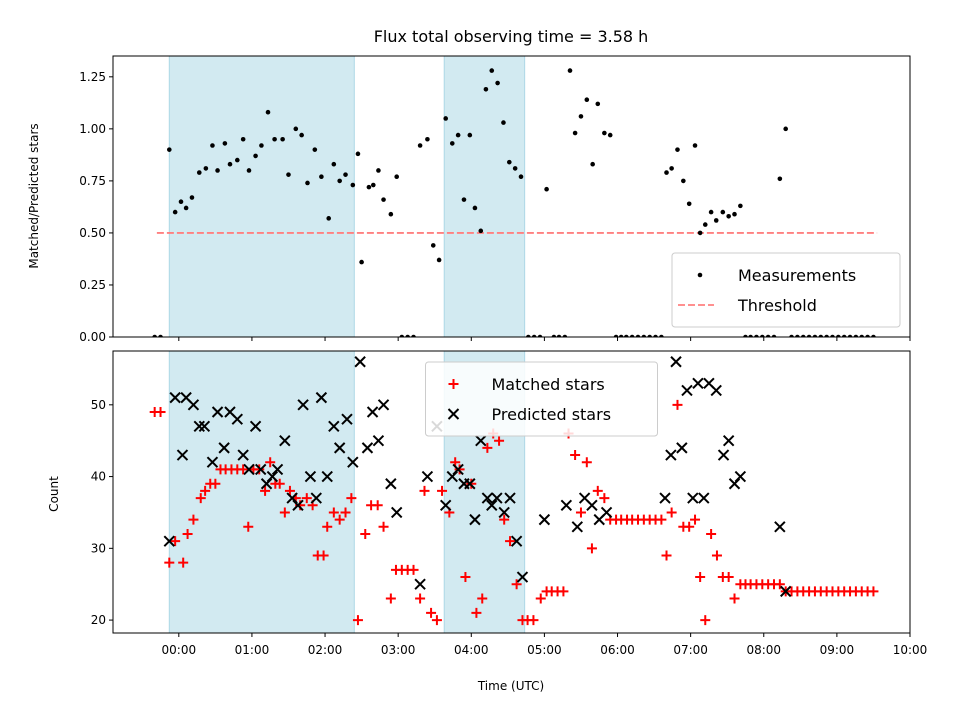  Describe the element at coordinates (777, 305) in the screenshot. I see `legend-label: Threshold` at that location.